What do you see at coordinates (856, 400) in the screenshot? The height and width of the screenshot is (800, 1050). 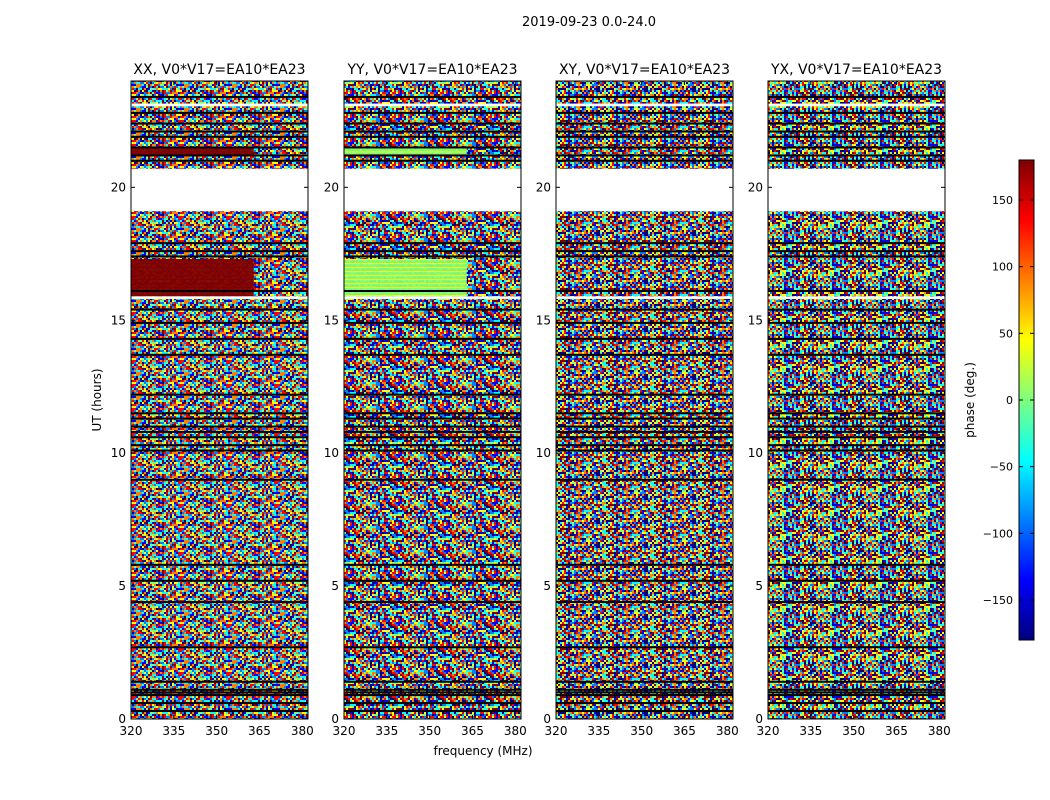 I see `panel-frame` at bounding box center [856, 400].